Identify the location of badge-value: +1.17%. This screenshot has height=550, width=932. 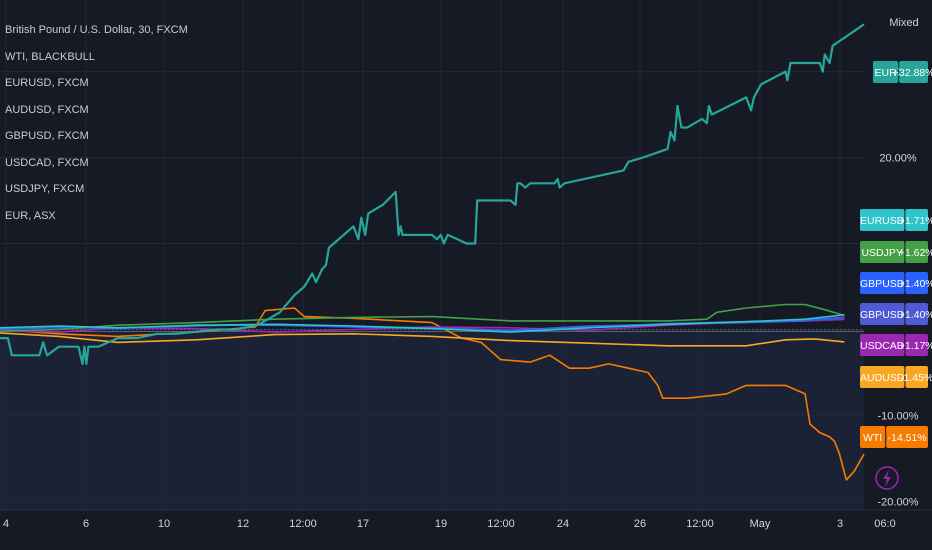
(915, 346).